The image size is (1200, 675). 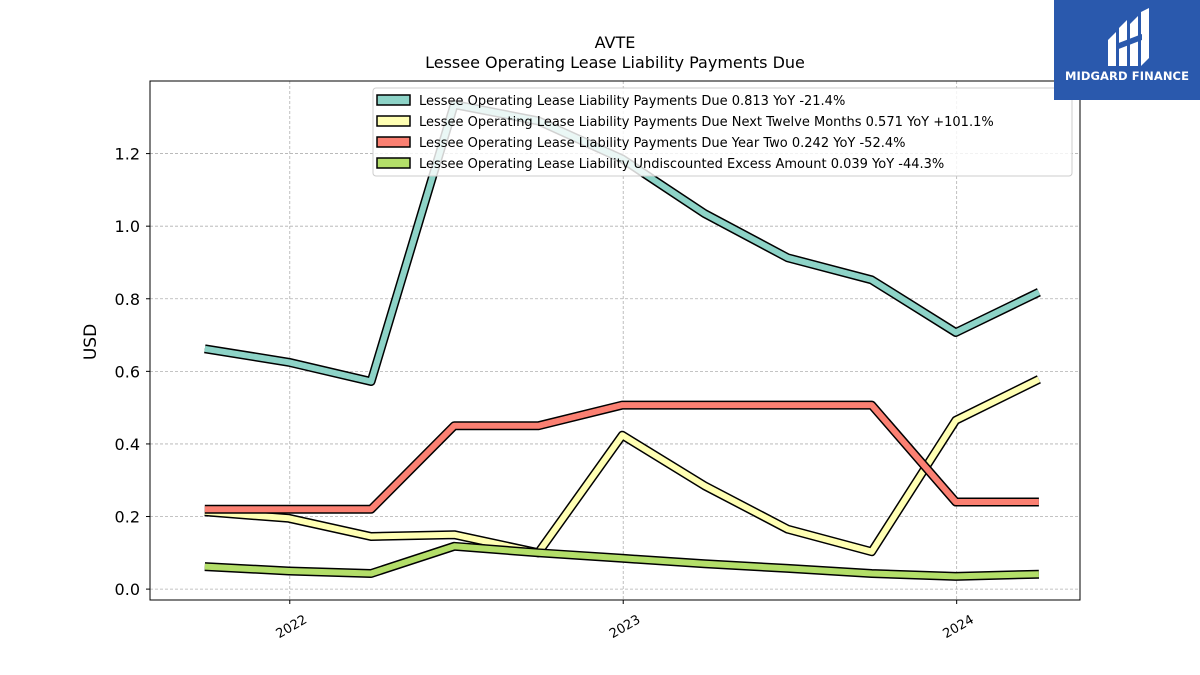 I want to click on y-axis-label: USD, so click(x=91, y=342).